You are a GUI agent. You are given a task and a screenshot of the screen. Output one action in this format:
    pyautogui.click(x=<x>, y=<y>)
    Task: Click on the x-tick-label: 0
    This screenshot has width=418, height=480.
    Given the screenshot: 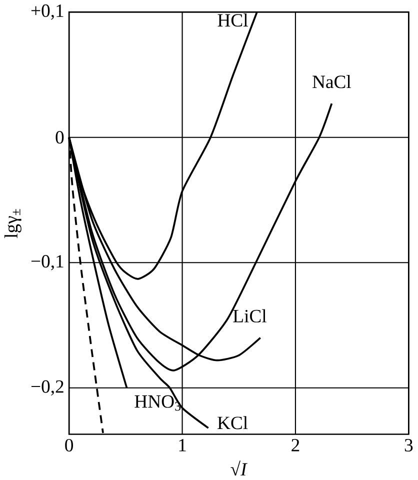 What is the action you would take?
    pyautogui.click(x=69, y=445)
    